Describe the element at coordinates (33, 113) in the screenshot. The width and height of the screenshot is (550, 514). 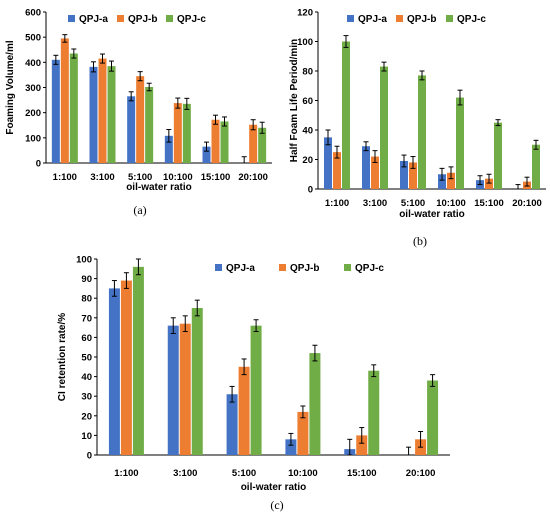
I see `y-tick-label: 200` at that location.